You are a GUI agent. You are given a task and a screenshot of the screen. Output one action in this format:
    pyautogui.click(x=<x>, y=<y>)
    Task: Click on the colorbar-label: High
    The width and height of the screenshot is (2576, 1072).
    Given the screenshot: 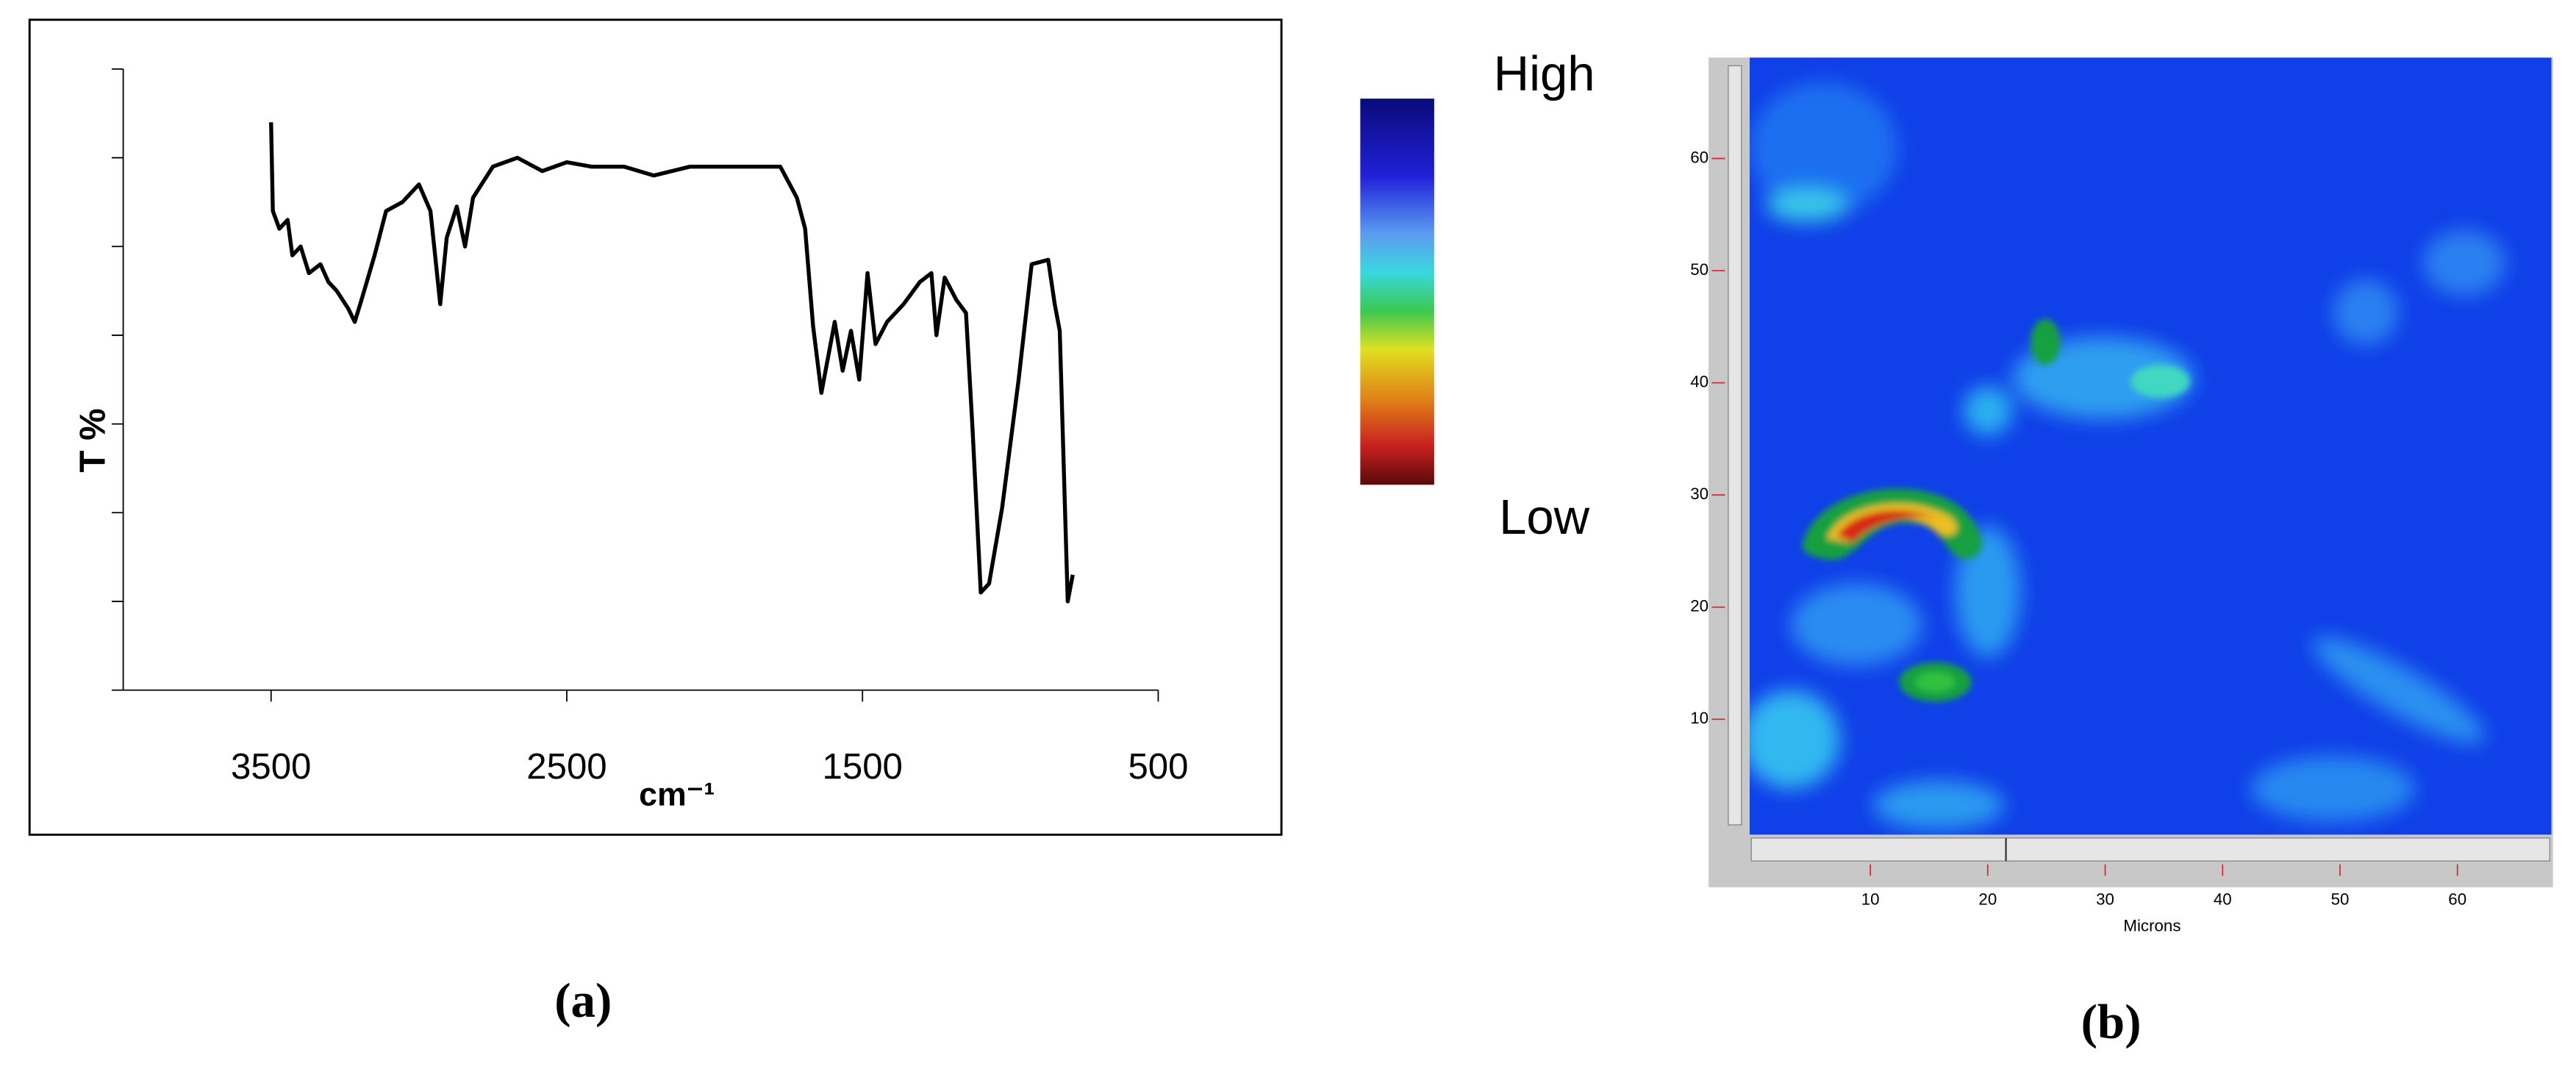 What is the action you would take?
    pyautogui.click(x=1544, y=73)
    